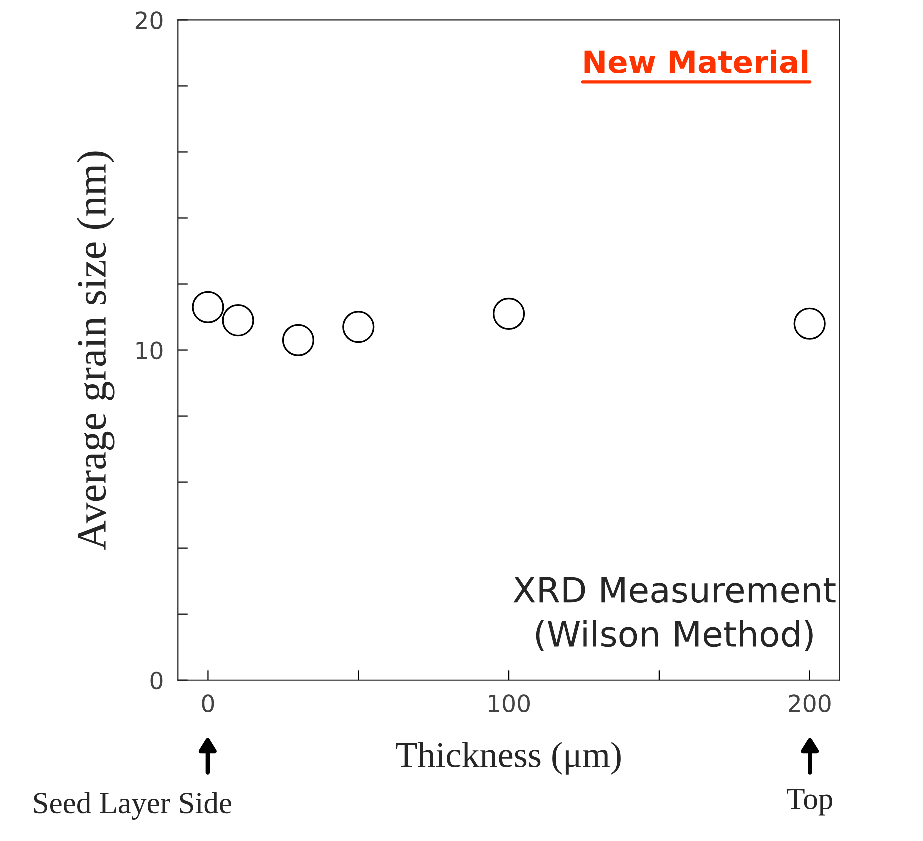 The height and width of the screenshot is (841, 923). Describe the element at coordinates (696, 62) in the screenshot. I see `annotation: New Material` at that location.